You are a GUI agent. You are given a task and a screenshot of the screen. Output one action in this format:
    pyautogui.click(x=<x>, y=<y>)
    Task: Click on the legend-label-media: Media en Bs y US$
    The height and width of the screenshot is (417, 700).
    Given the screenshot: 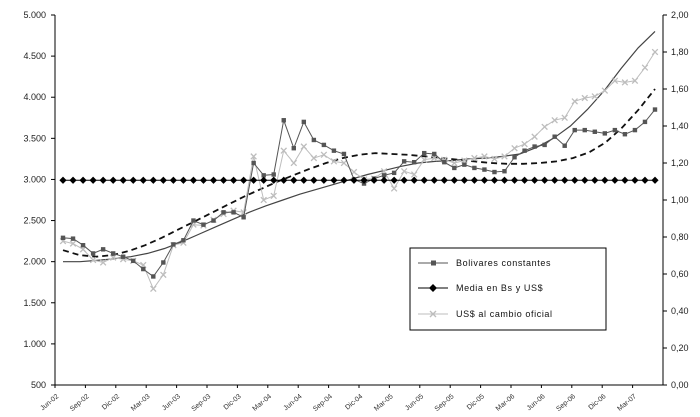 What is the action you would take?
    pyautogui.click(x=499, y=288)
    